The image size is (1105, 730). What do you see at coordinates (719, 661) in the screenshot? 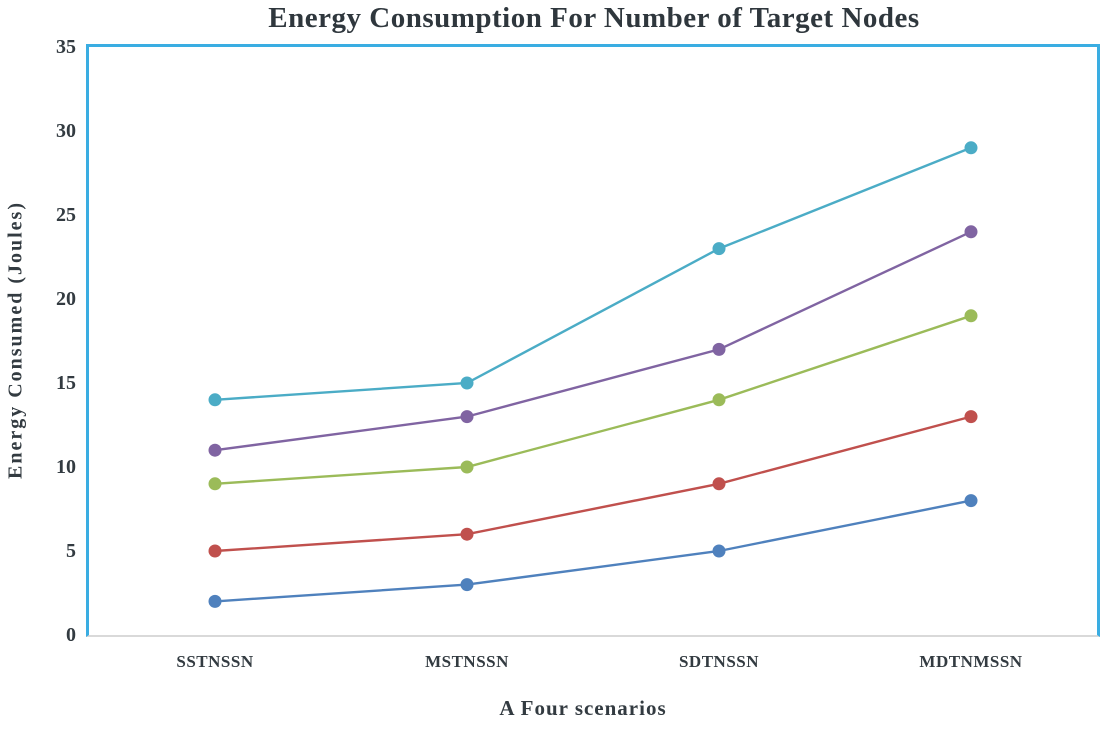
I see `x-category-label: SDTNSSN` at bounding box center [719, 661].